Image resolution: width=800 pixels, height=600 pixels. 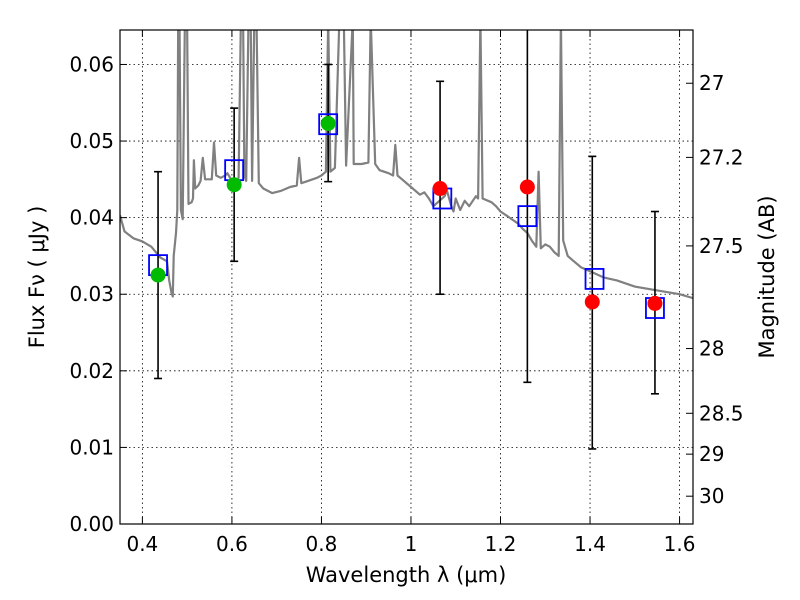 What do you see at coordinates (322, 544) in the screenshot?
I see `x-tick-label: 0.8` at bounding box center [322, 544].